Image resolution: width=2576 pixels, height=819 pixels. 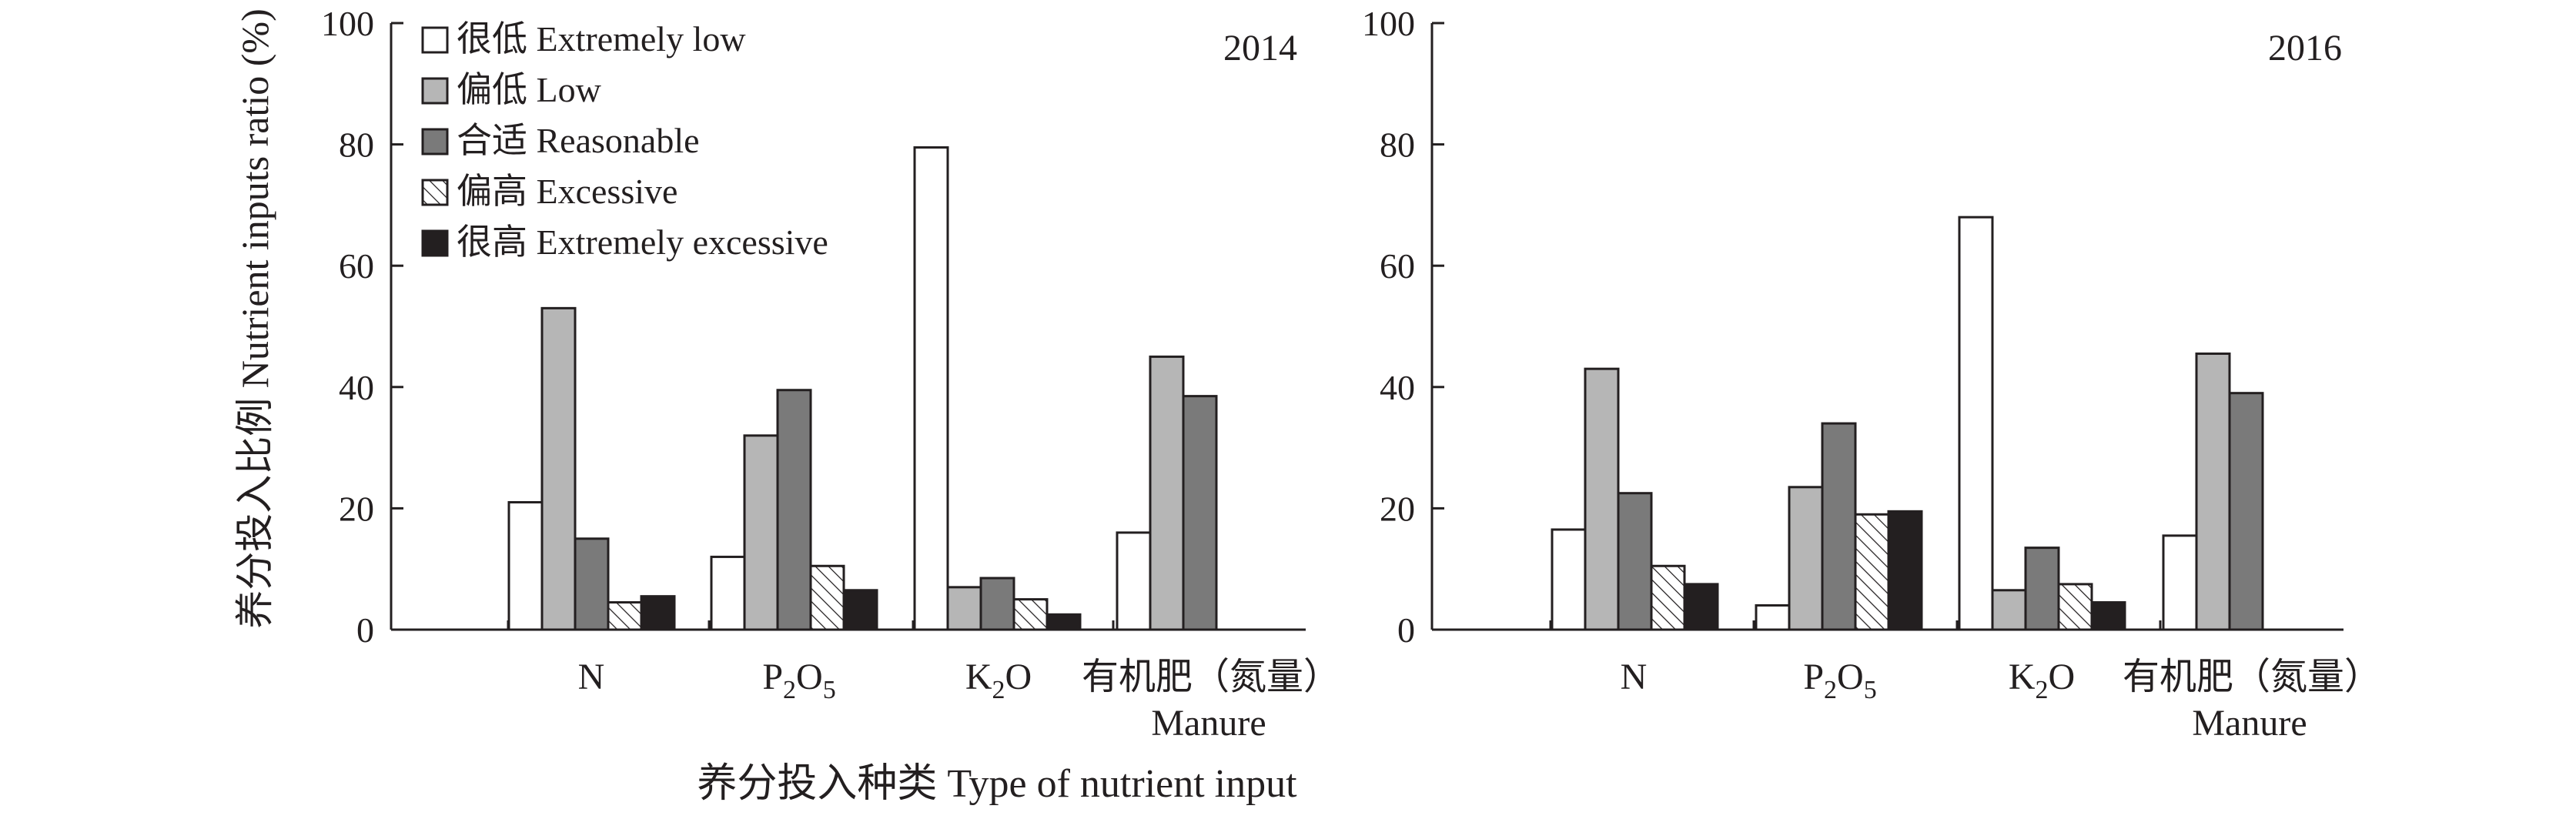 I want to click on category-label-0-1: P2O5, so click(x=799, y=680).